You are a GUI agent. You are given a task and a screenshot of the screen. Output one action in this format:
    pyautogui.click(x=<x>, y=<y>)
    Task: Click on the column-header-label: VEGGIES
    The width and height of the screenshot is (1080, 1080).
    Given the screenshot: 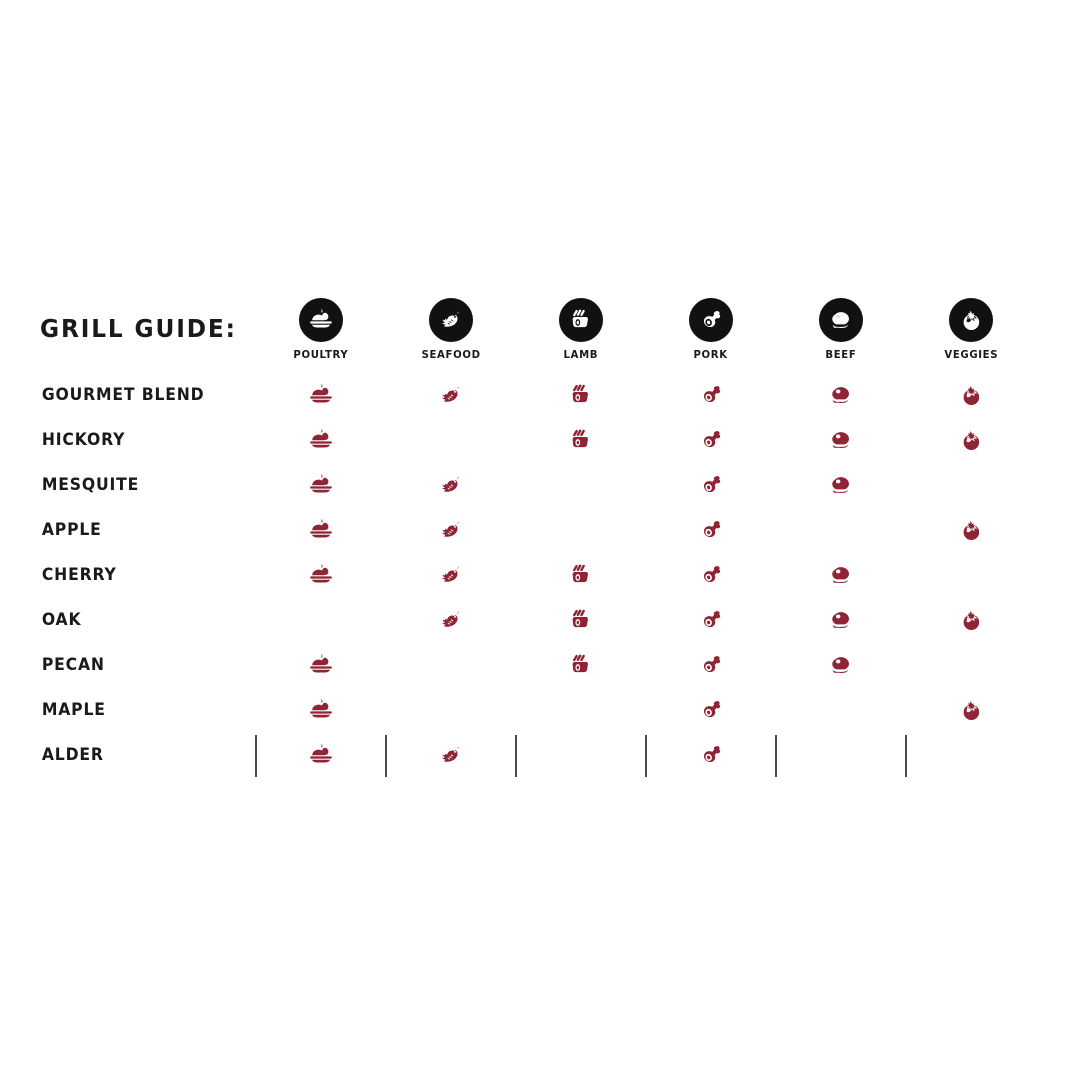 What is the action you would take?
    pyautogui.click(x=971, y=354)
    